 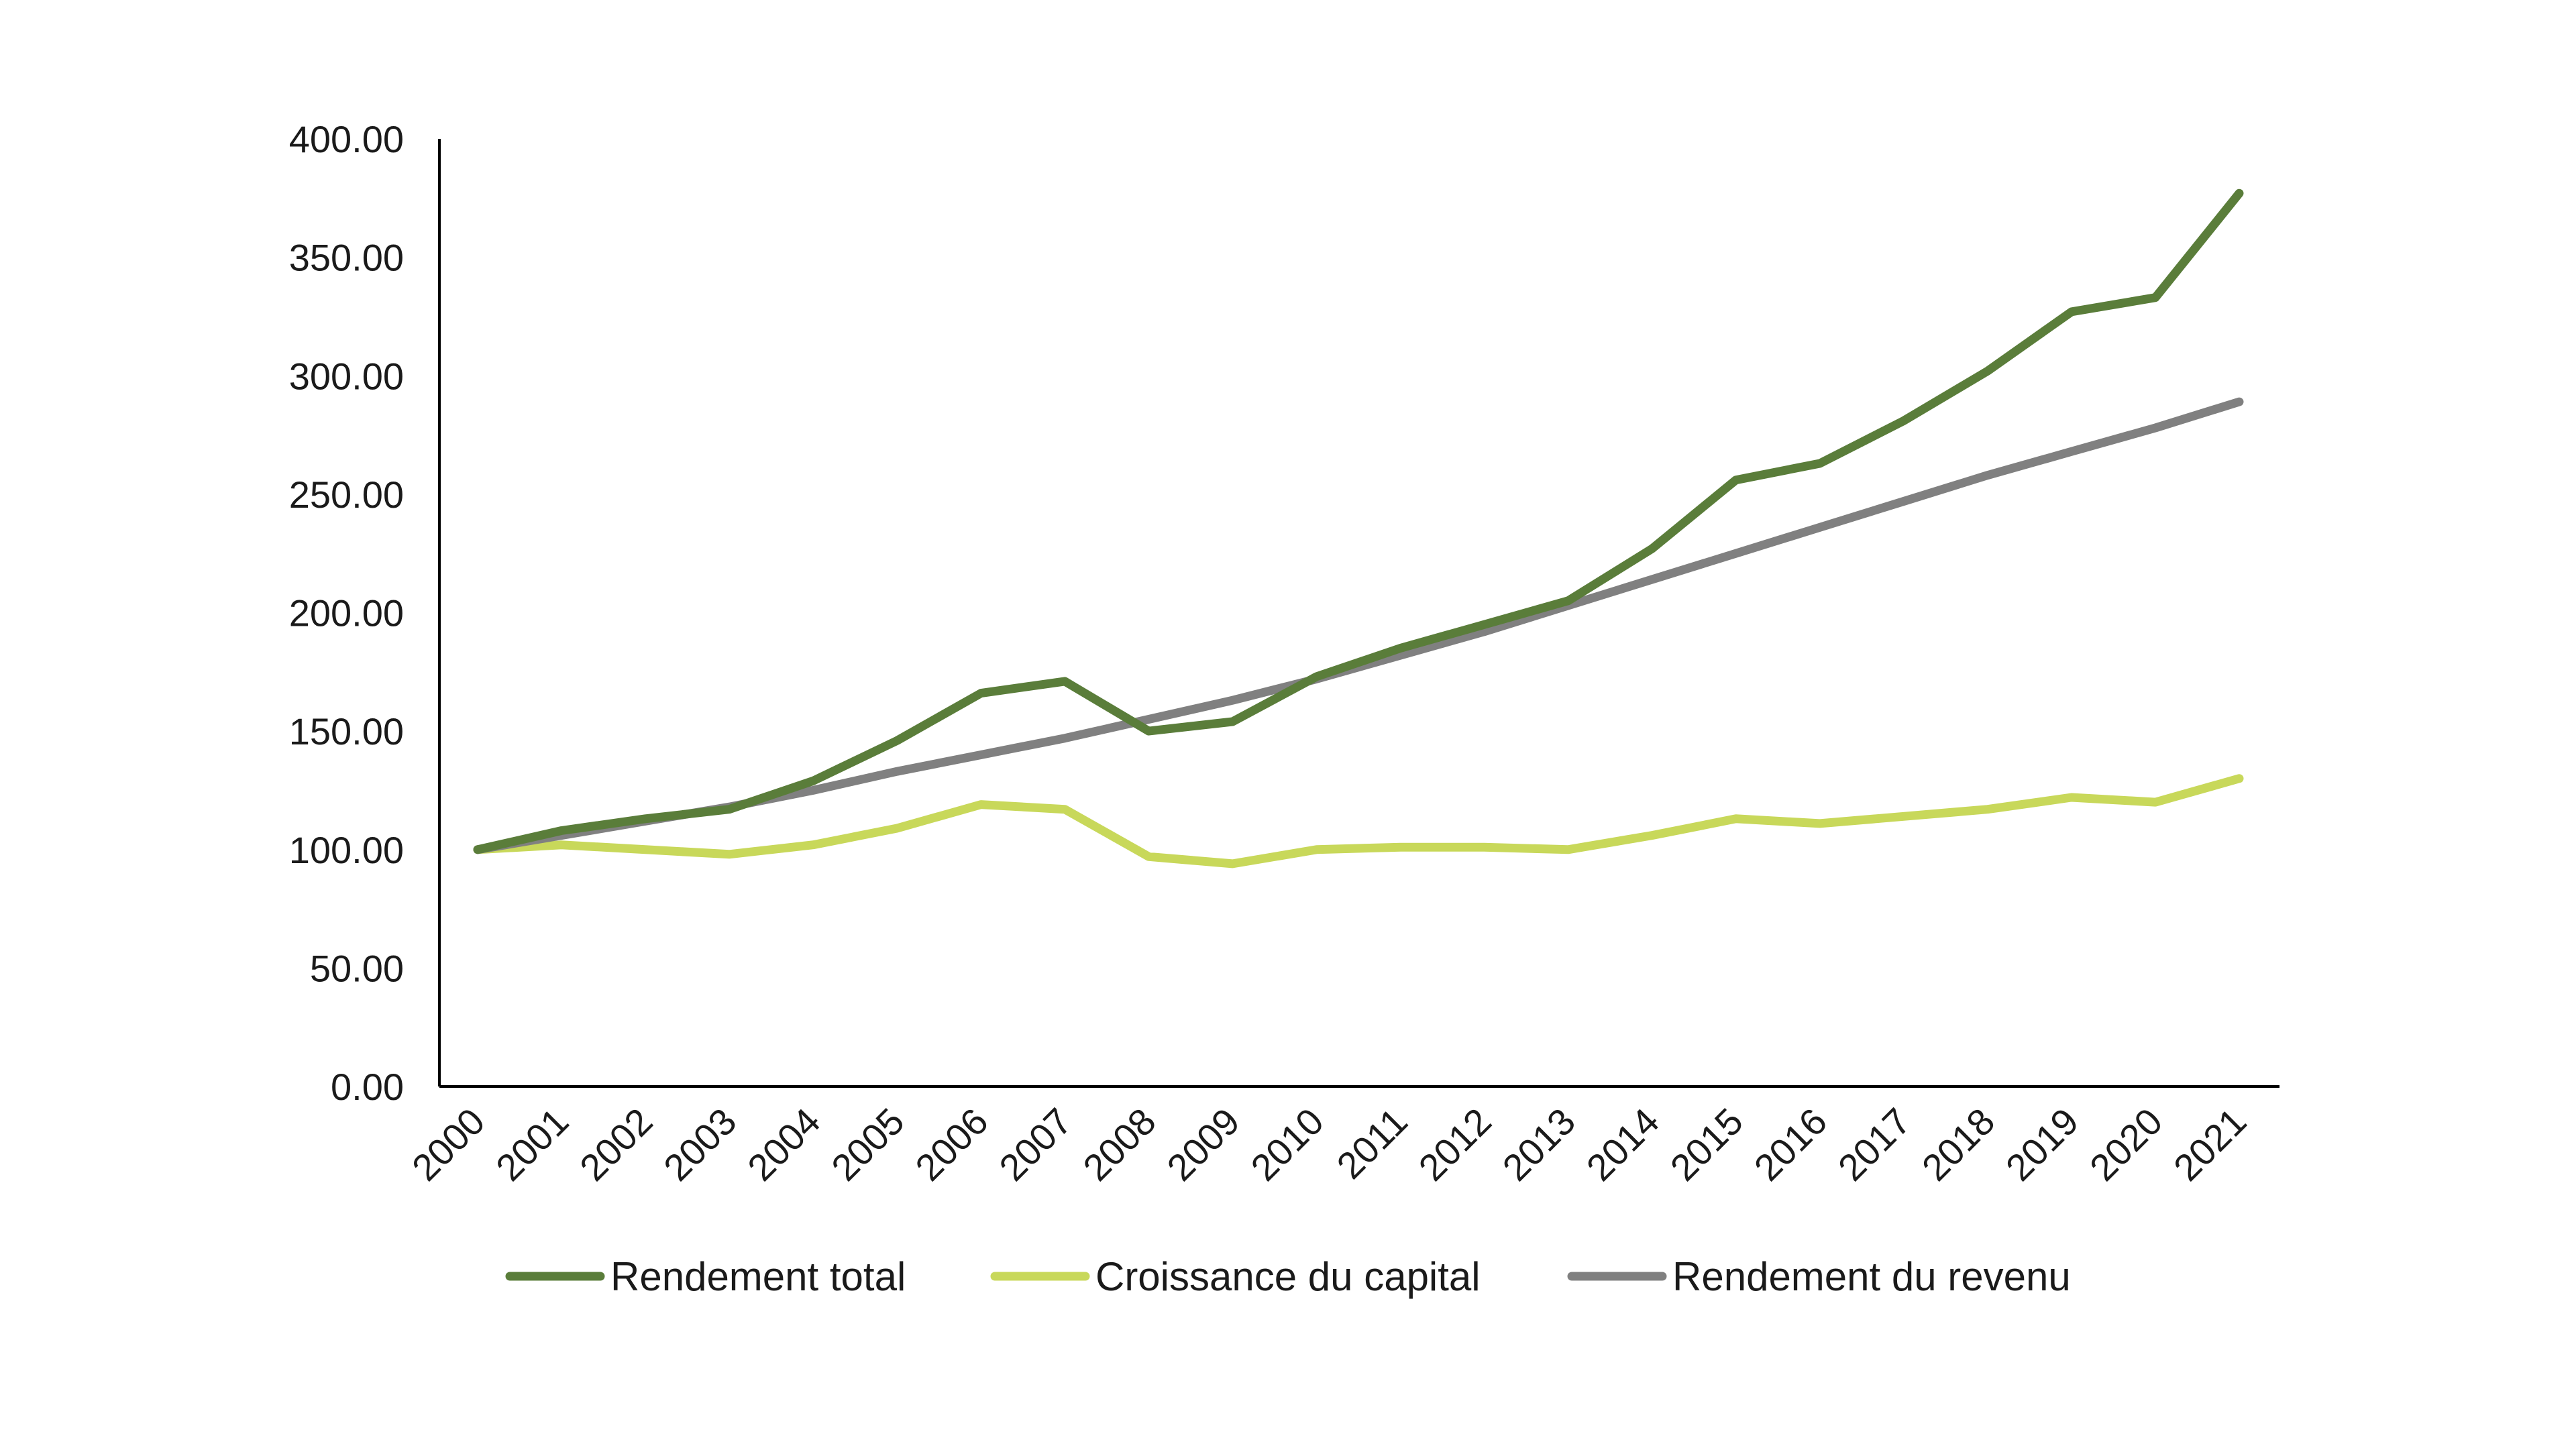 What do you see at coordinates (1287, 1144) in the screenshot?
I see `x-tick-label: 2010` at bounding box center [1287, 1144].